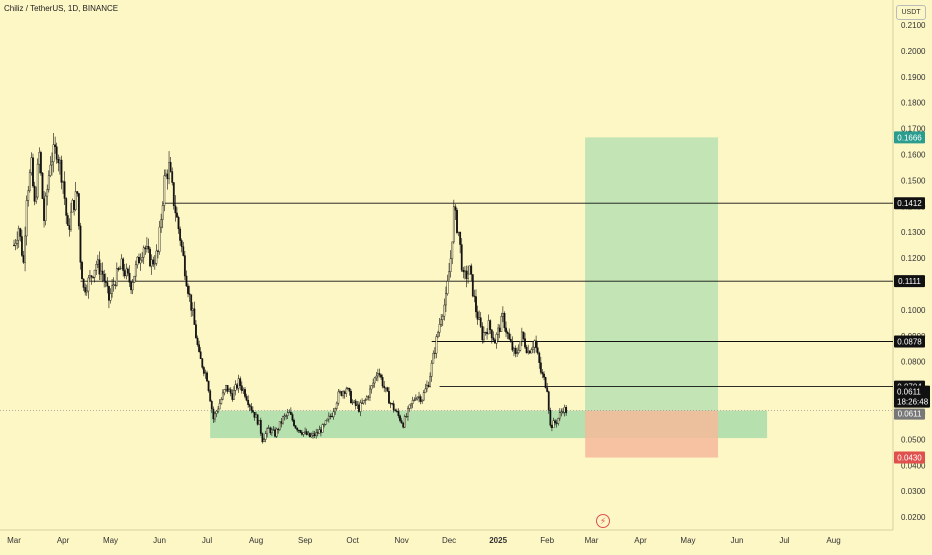 This screenshot has width=932, height=555. I want to click on y-tick-label: 0.1200, so click(913, 258).